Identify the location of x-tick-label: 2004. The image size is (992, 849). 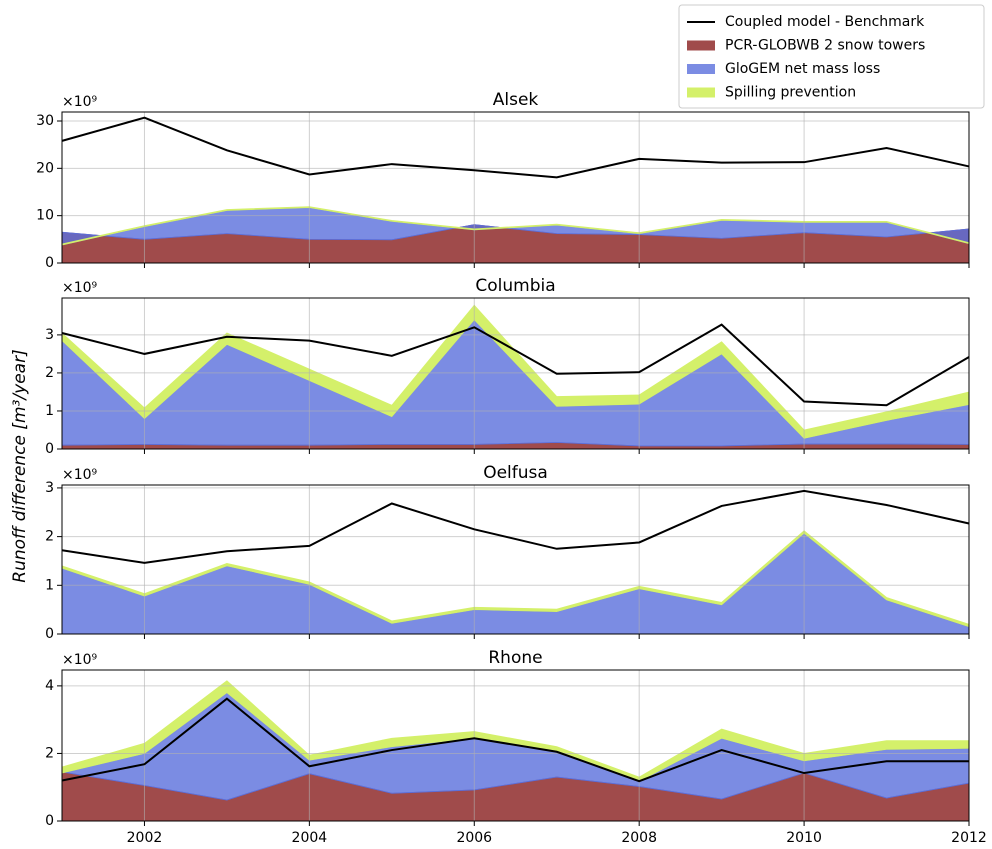
(310, 838).